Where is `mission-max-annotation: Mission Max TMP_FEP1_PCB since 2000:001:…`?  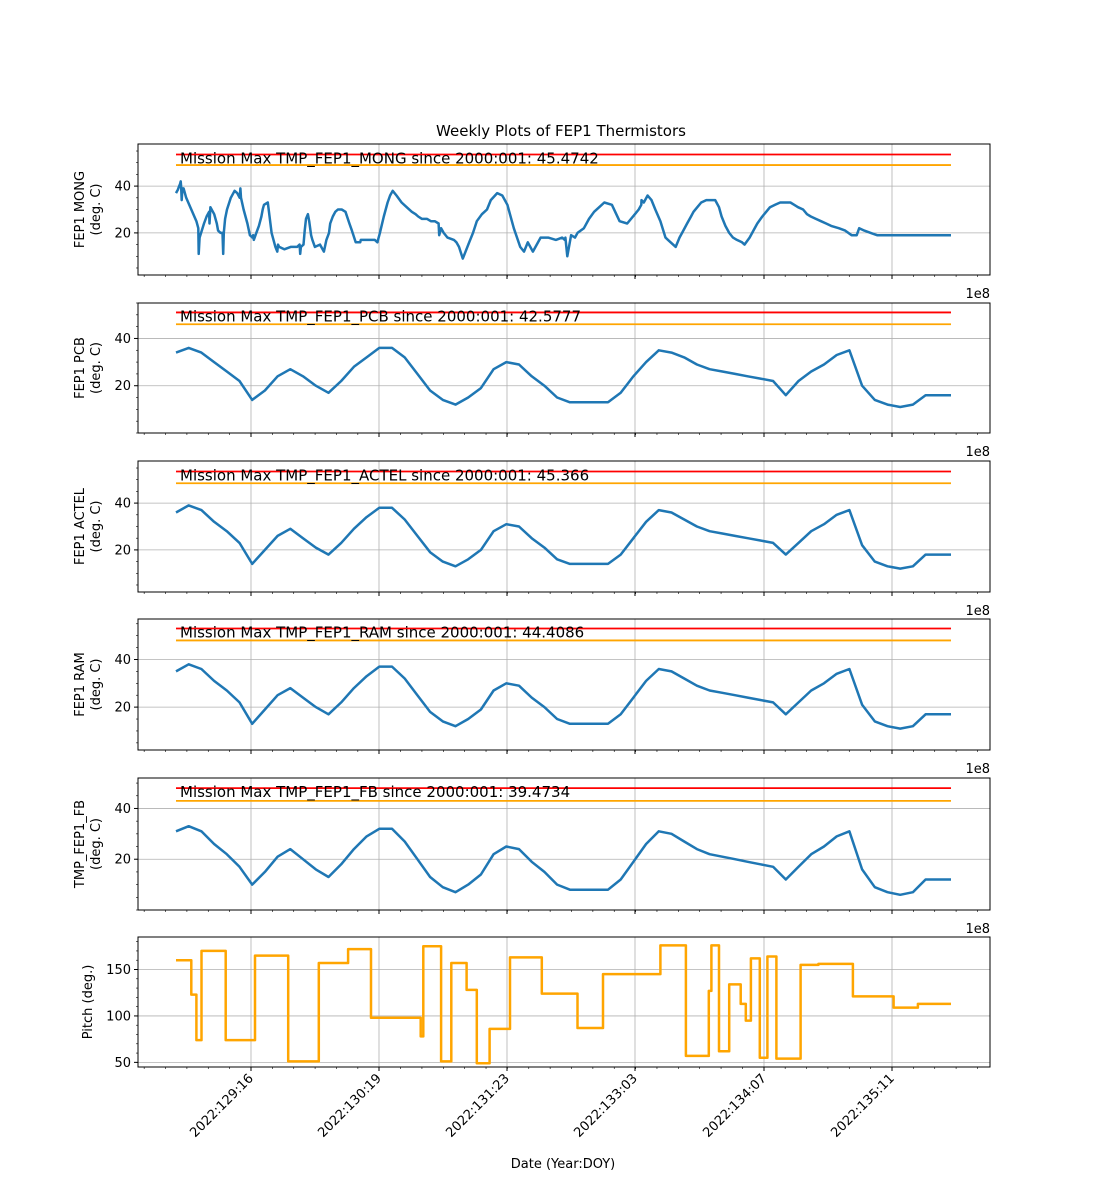
mission-max-annotation: Mission Max TMP_FEP1_PCB since 2000:001:… is located at coordinates (380, 316).